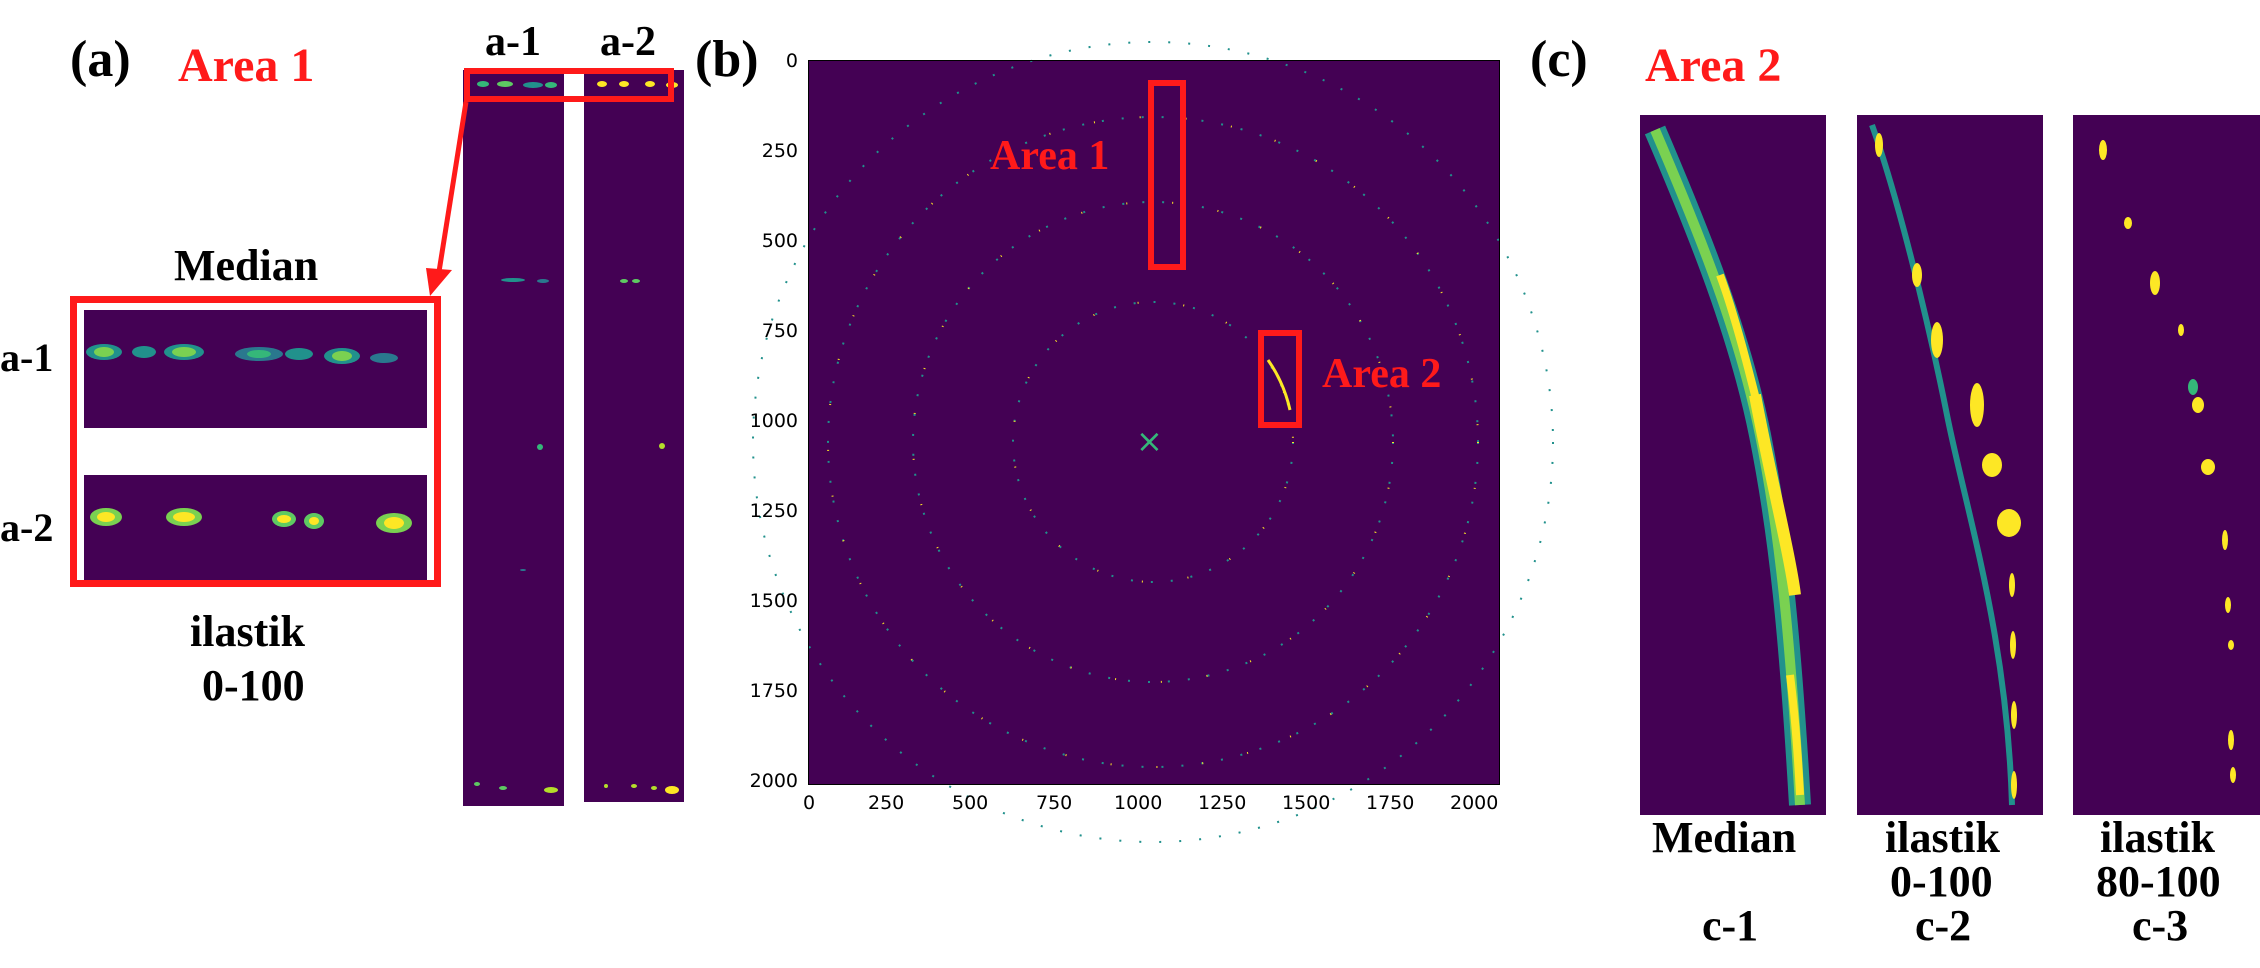 The width and height of the screenshot is (2260, 968). What do you see at coordinates (2160, 925) in the screenshot?
I see `c3-id-label: c-3` at bounding box center [2160, 925].